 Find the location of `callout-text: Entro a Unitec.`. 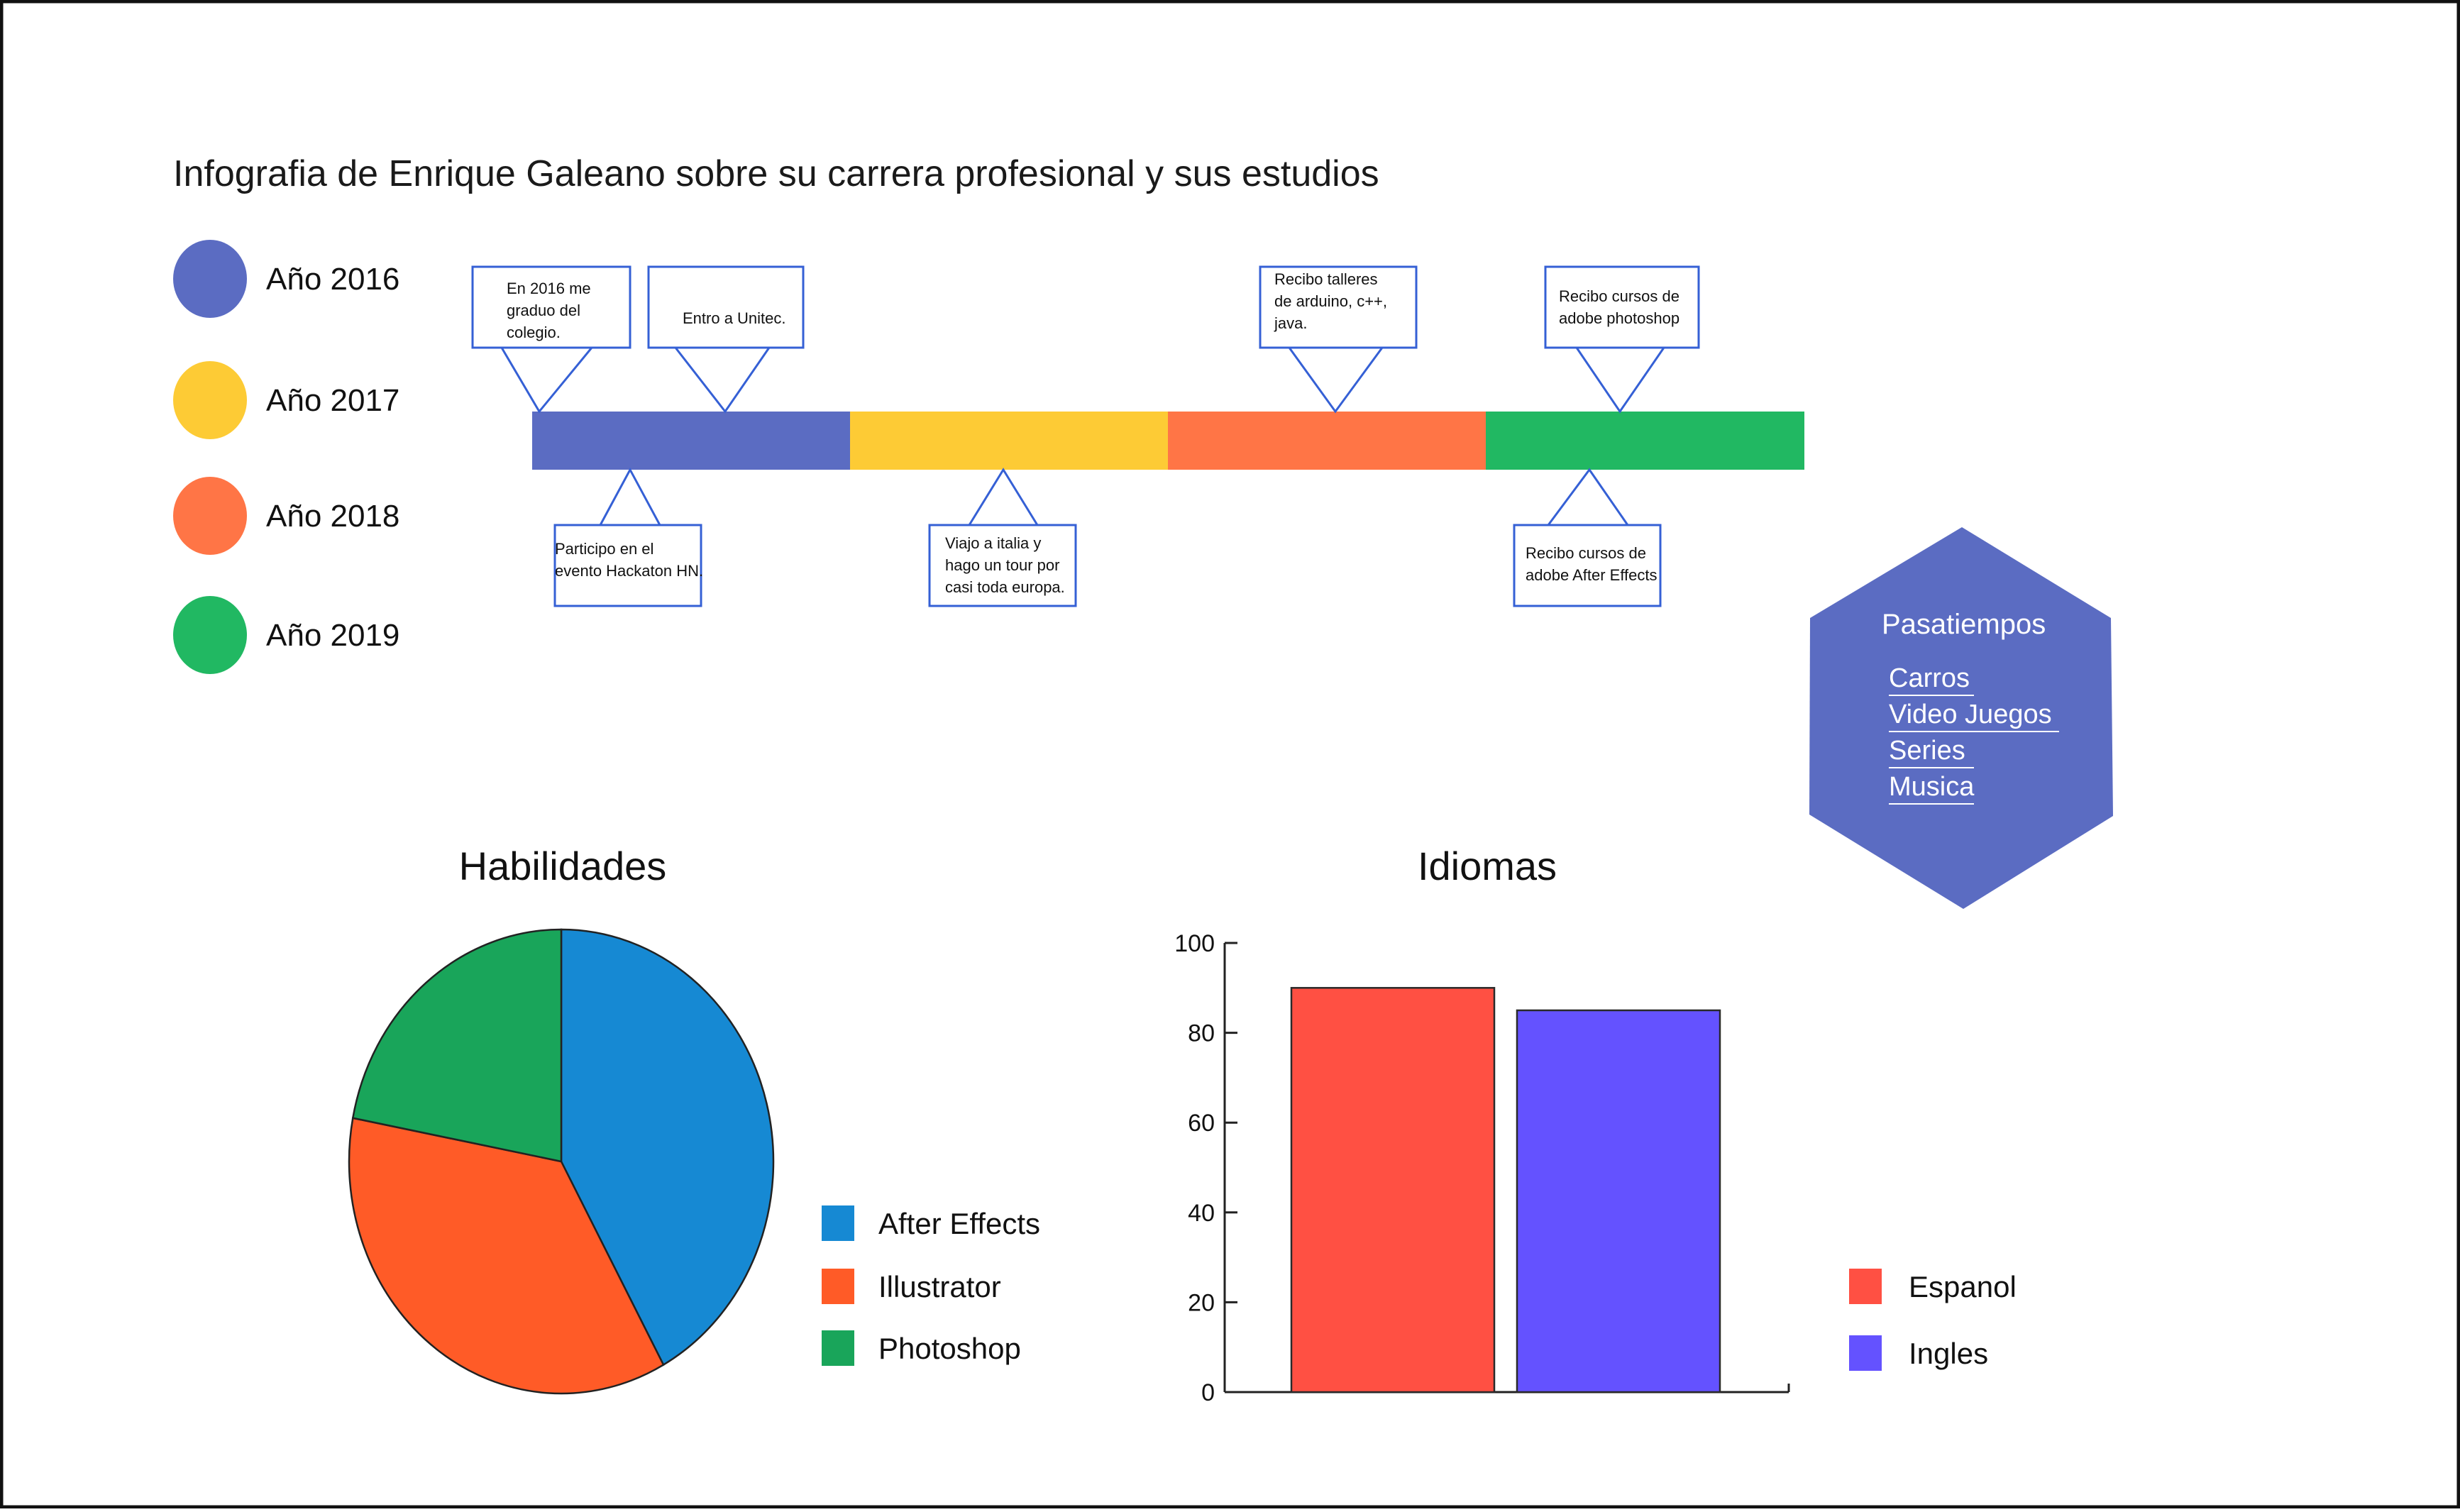

callout-text: Entro a Unitec. is located at coordinates (734, 318).